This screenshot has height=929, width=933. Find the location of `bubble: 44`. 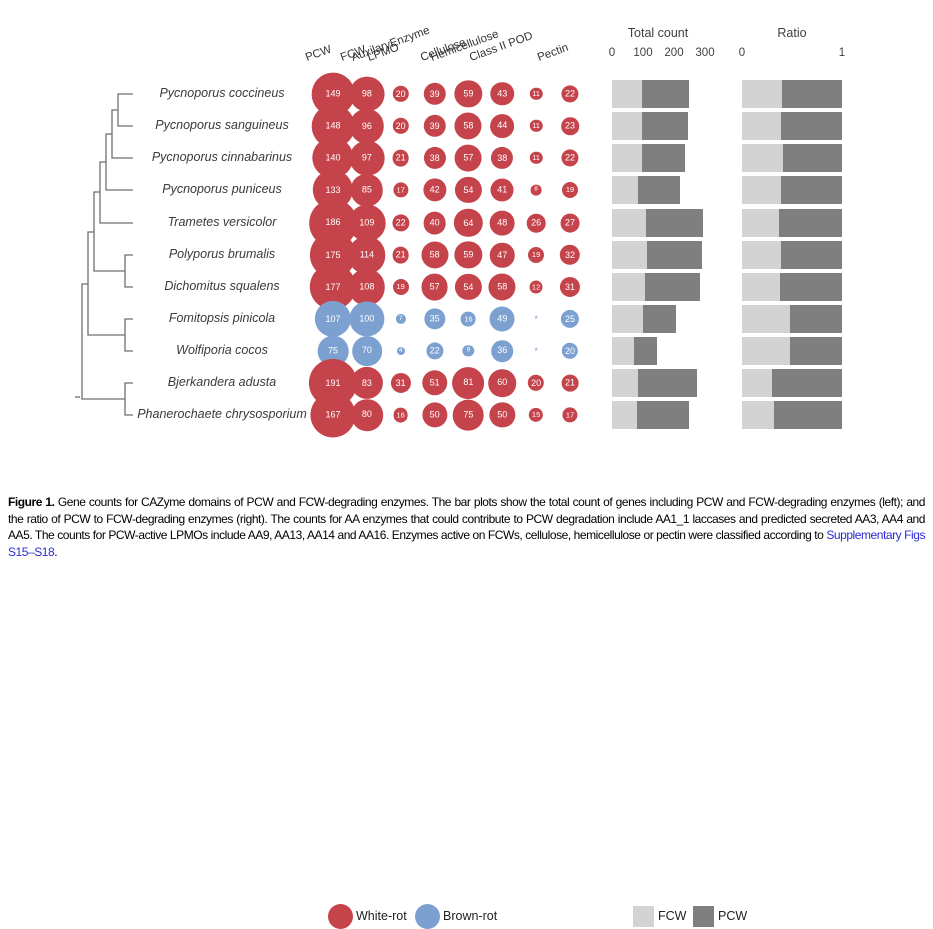

bubble: 44 is located at coordinates (502, 126).